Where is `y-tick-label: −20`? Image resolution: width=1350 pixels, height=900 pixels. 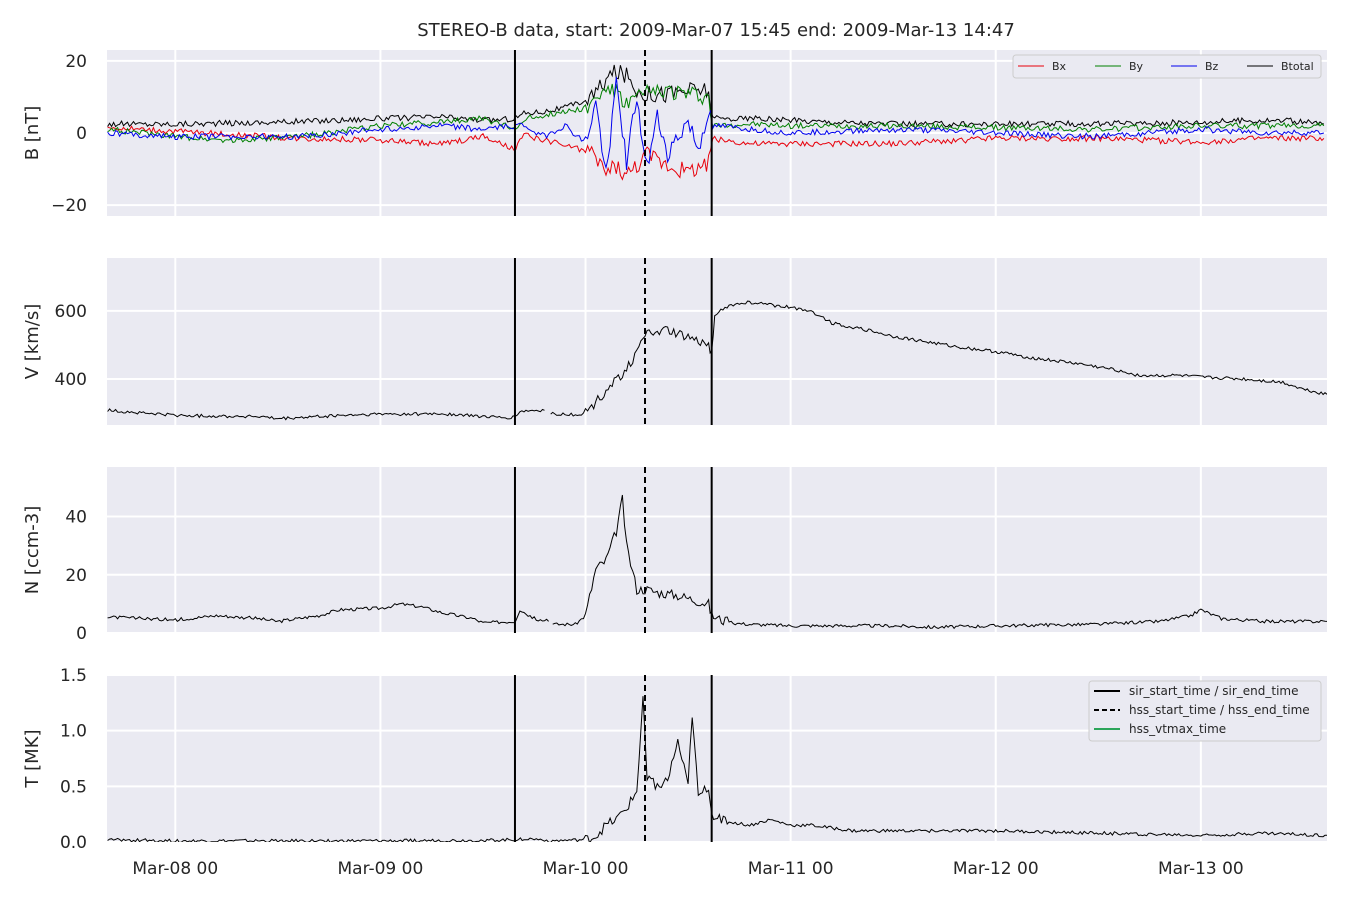 y-tick-label: −20 is located at coordinates (69, 206).